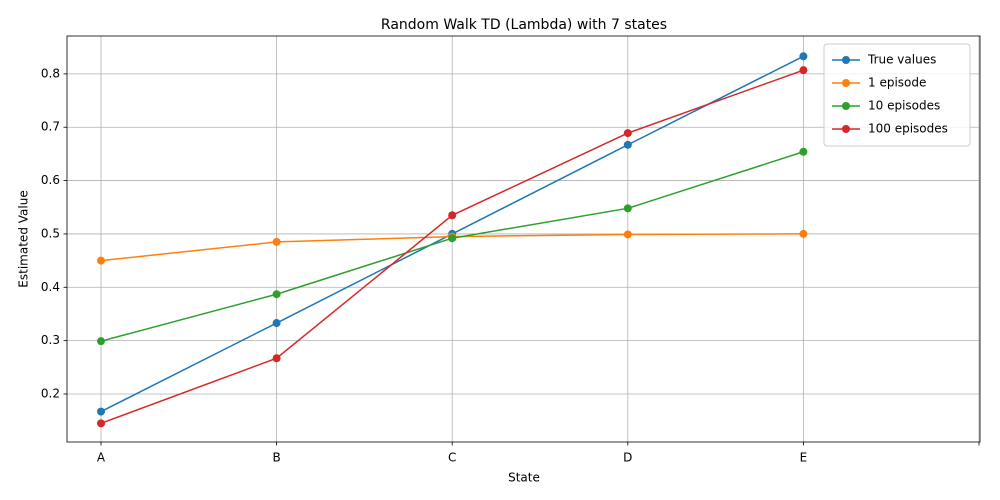  I want to click on legend-label: True values, so click(901, 60).